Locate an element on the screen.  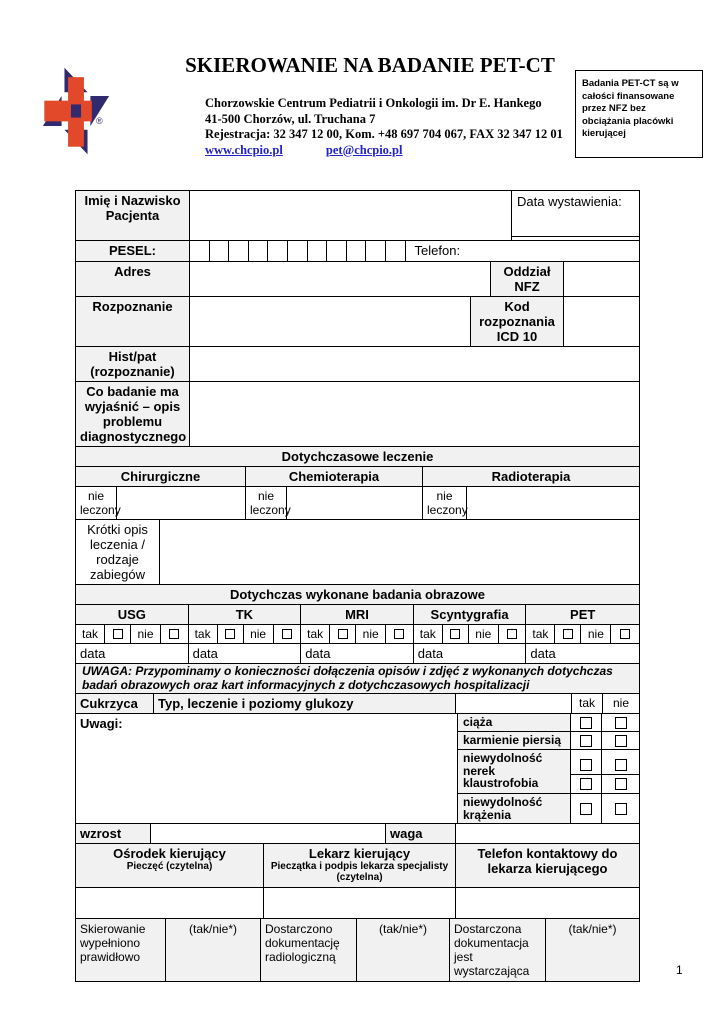
email-link: pet@chcpio.pl is located at coordinates (364, 149).